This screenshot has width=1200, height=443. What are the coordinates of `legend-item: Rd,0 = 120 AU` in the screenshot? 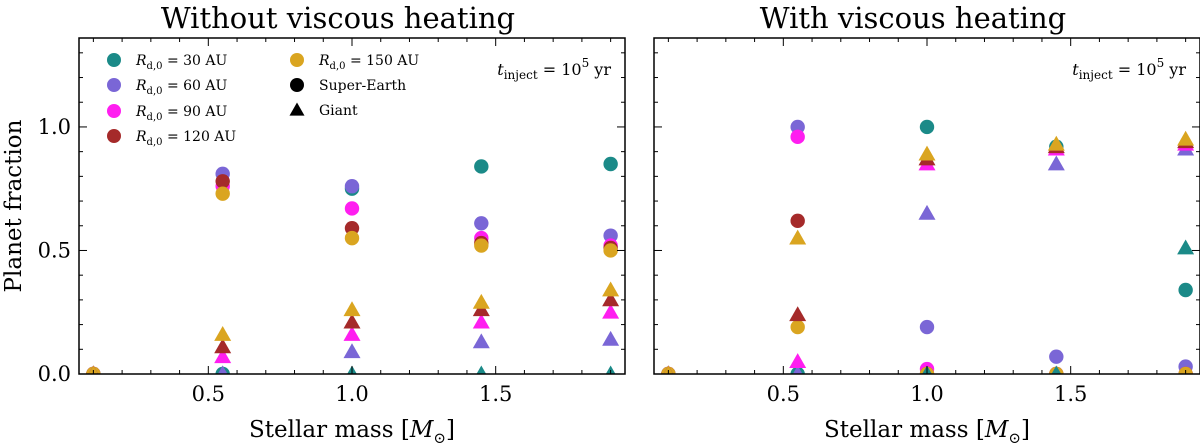 It's located at (171, 138).